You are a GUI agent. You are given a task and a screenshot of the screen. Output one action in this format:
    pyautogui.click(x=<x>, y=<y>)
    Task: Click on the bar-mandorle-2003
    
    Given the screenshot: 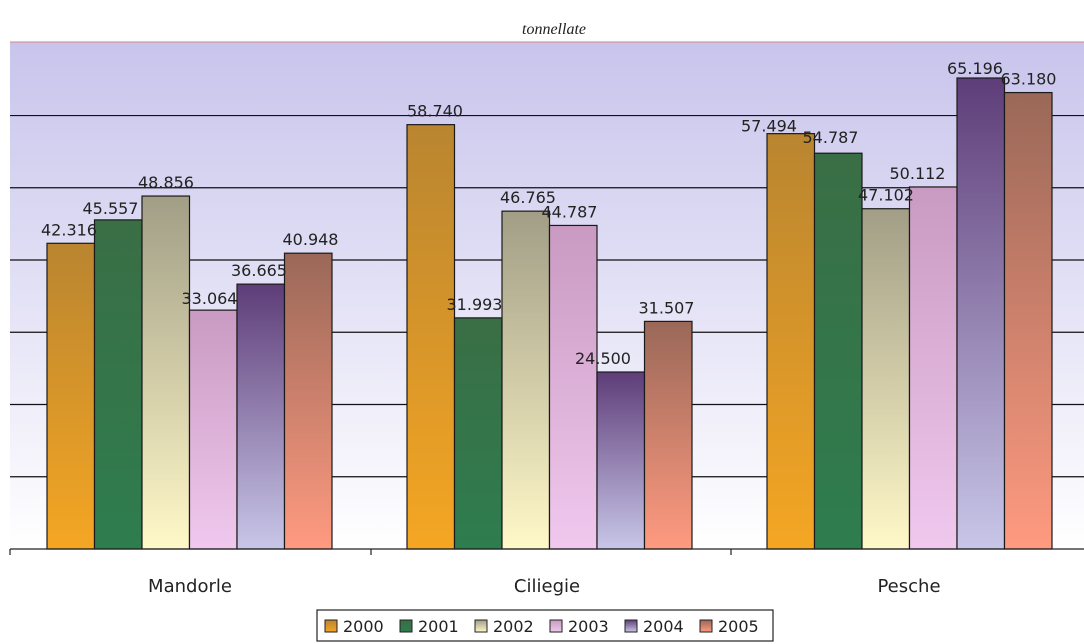 What is the action you would take?
    pyautogui.click(x=213, y=429)
    